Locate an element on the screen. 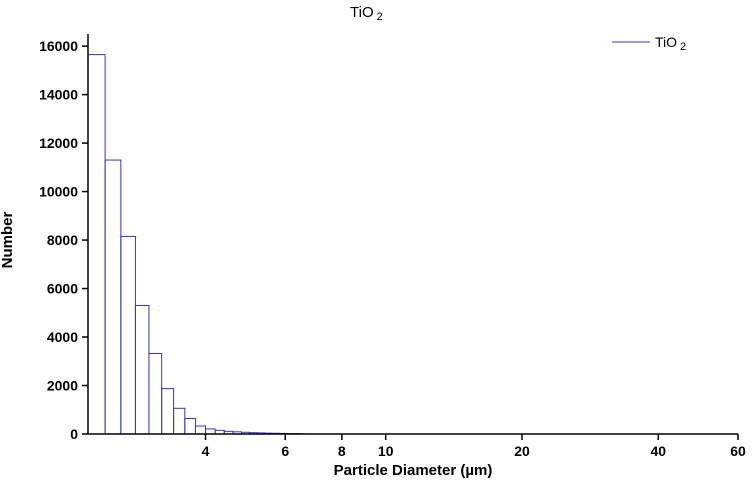  x-tick-label: 60 is located at coordinates (738, 451).